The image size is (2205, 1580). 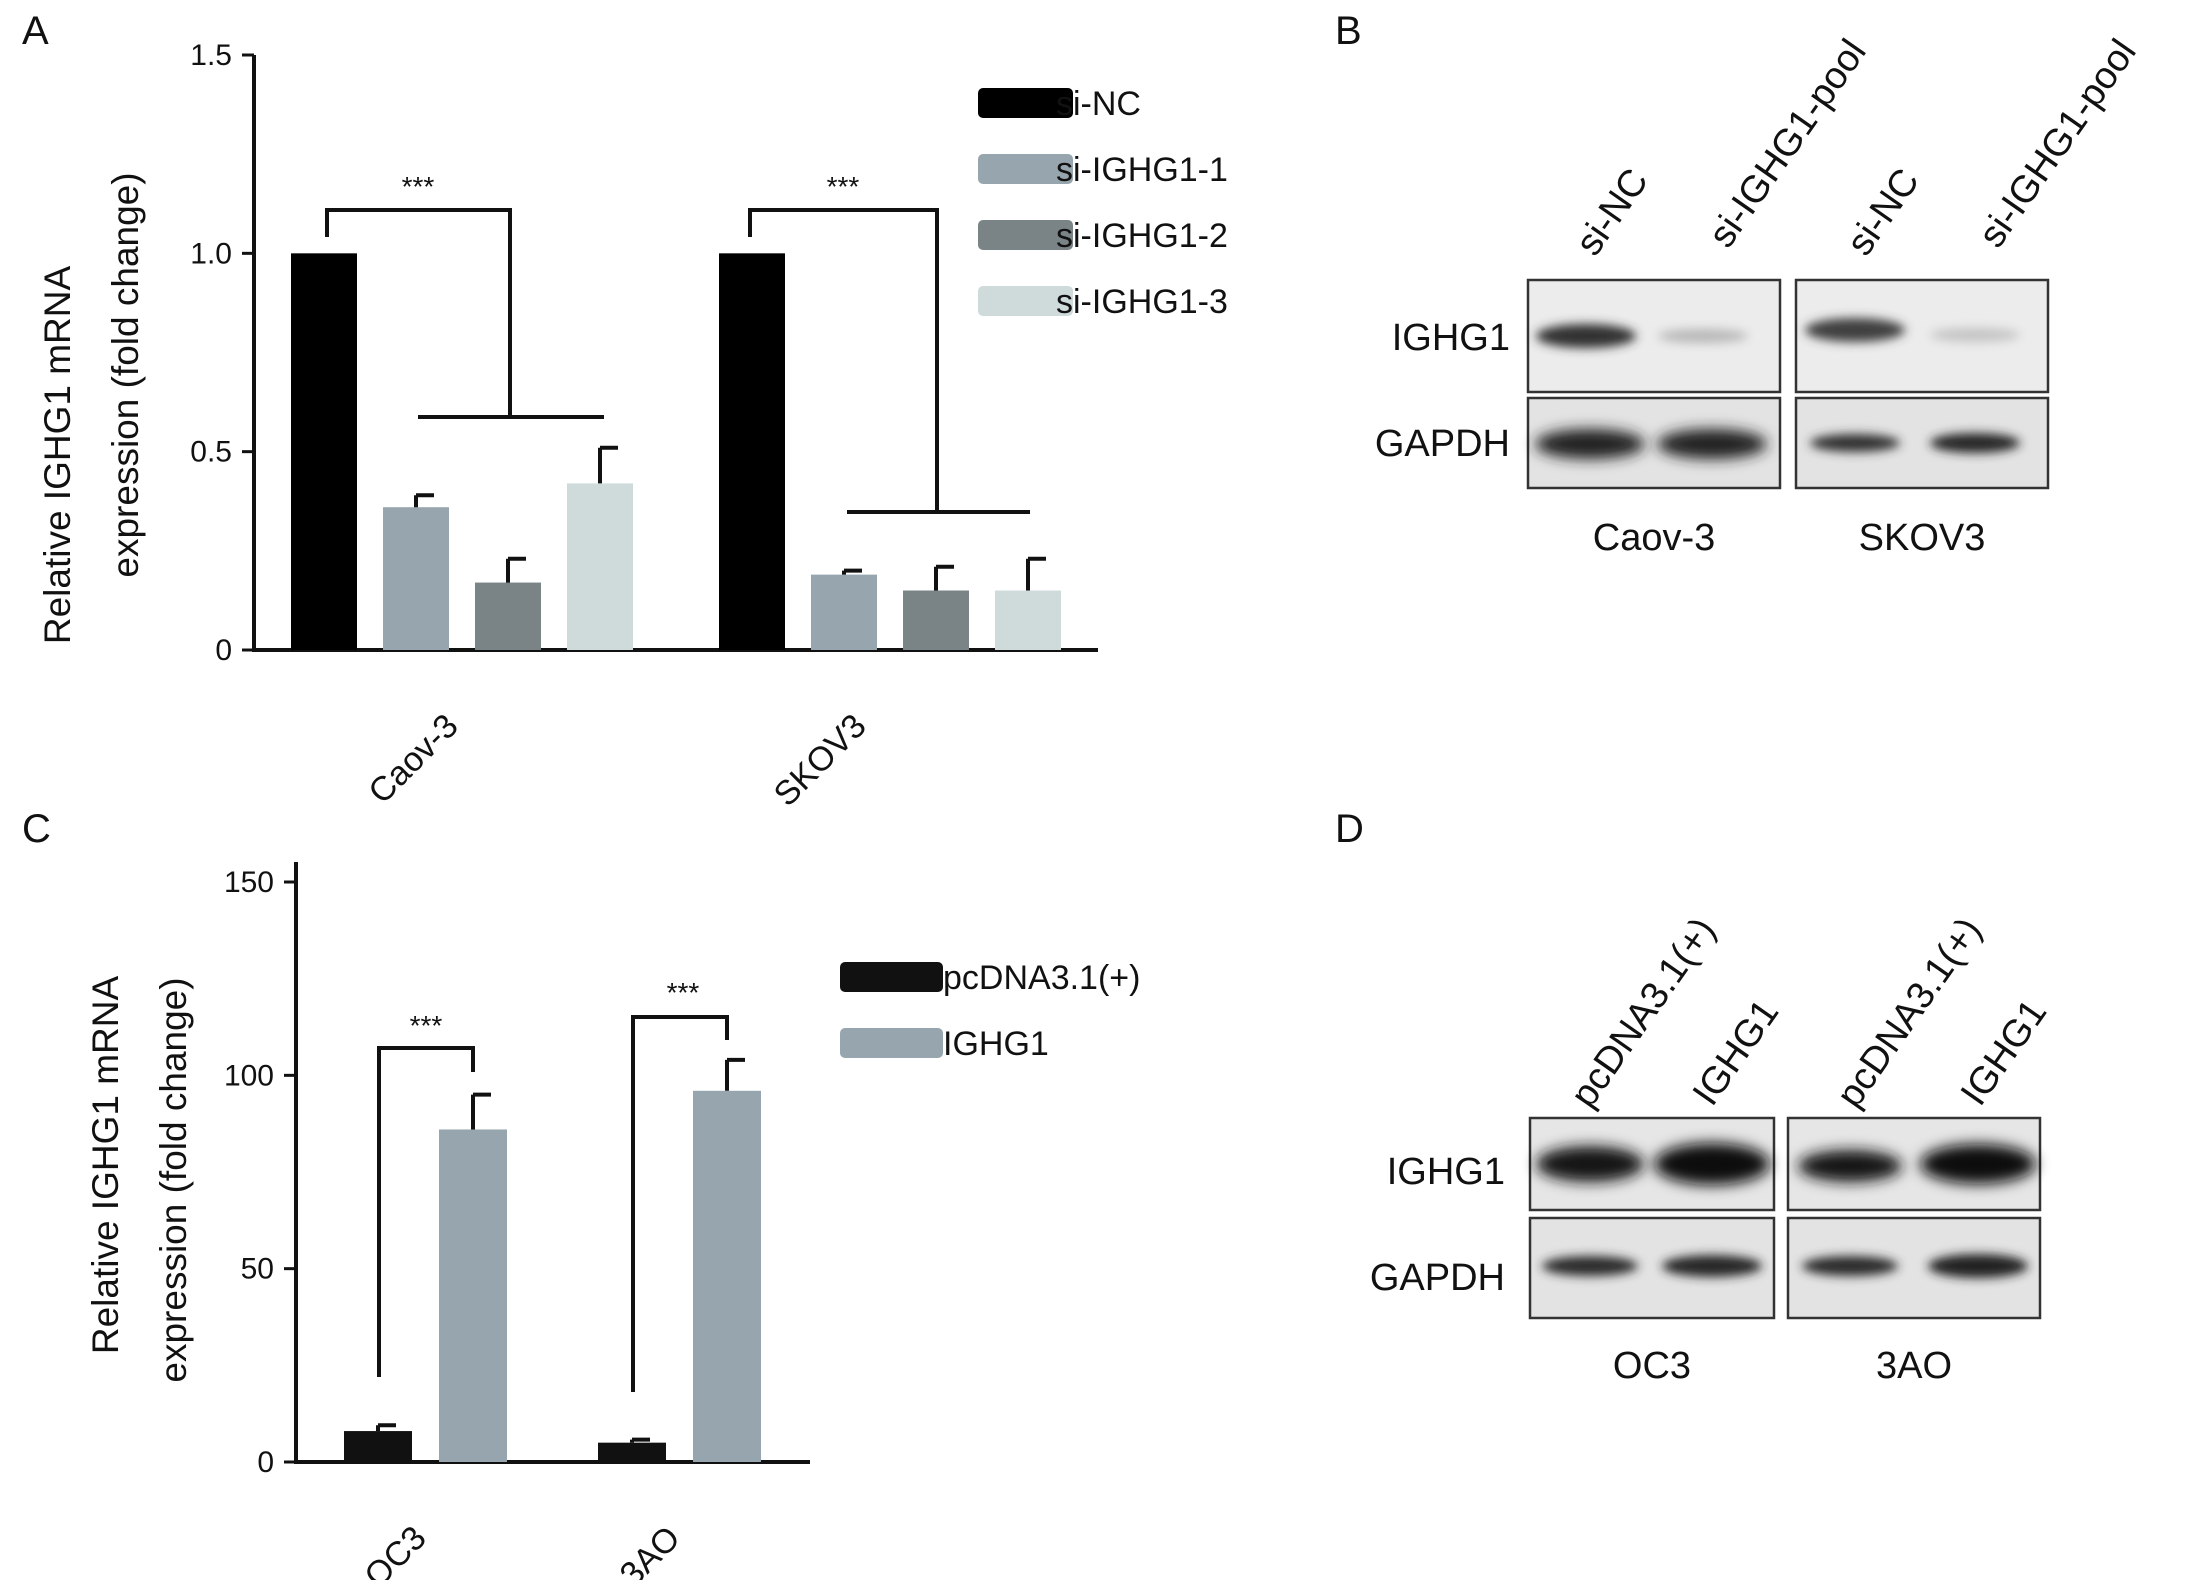 What do you see at coordinates (1142, 170) in the screenshot?
I see `legend-label: si-IGHG1-1` at bounding box center [1142, 170].